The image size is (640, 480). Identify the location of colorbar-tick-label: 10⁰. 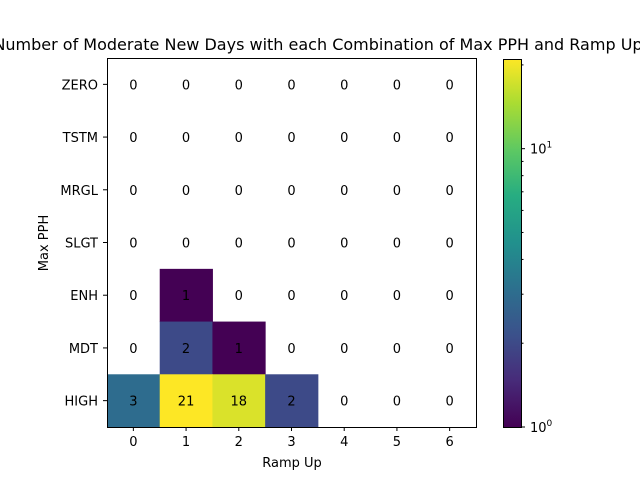
(541, 427).